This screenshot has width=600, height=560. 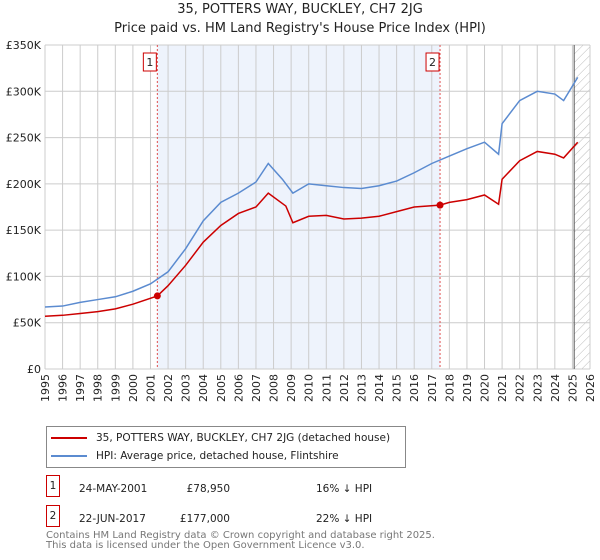 What do you see at coordinates (582, 207) in the screenshot?
I see `forecast-hatch` at bounding box center [582, 207].